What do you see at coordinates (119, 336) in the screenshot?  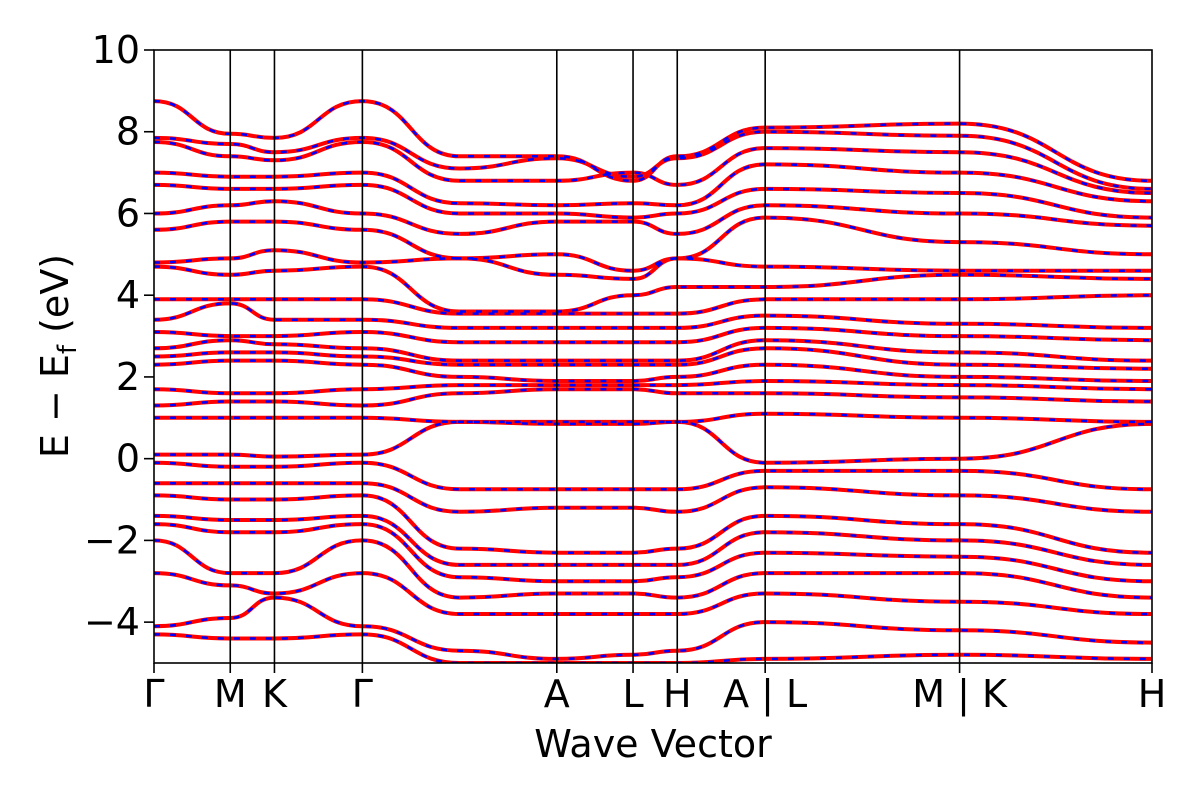 I see `y-axis-ticks: −4 −2 0 2 4 6 8 10` at bounding box center [119, 336].